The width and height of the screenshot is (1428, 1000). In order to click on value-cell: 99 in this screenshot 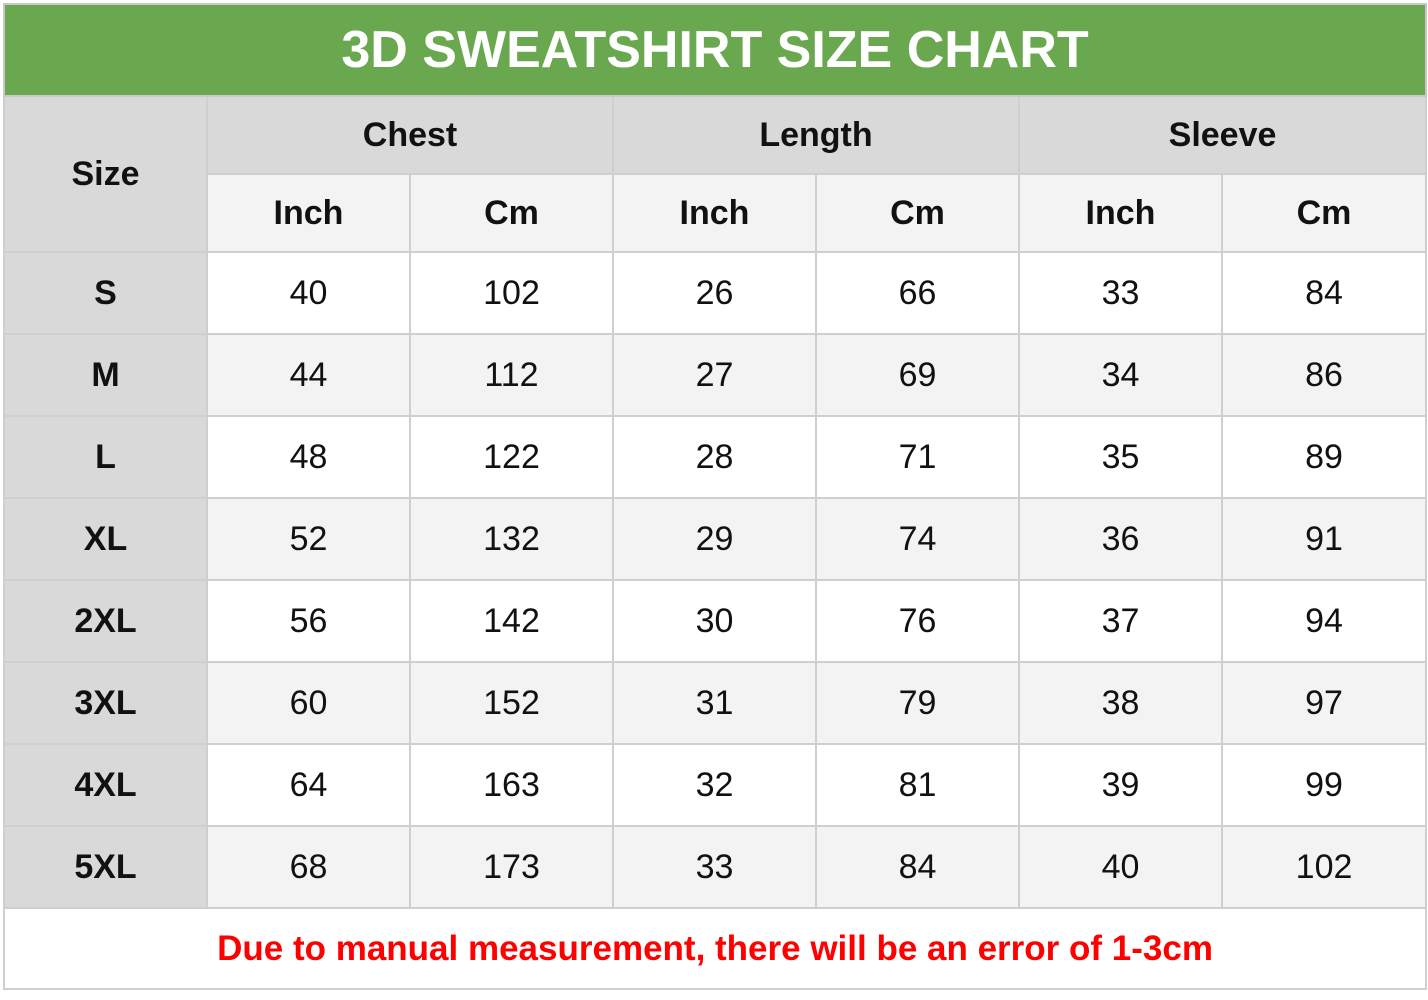, I will do `click(1324, 785)`.